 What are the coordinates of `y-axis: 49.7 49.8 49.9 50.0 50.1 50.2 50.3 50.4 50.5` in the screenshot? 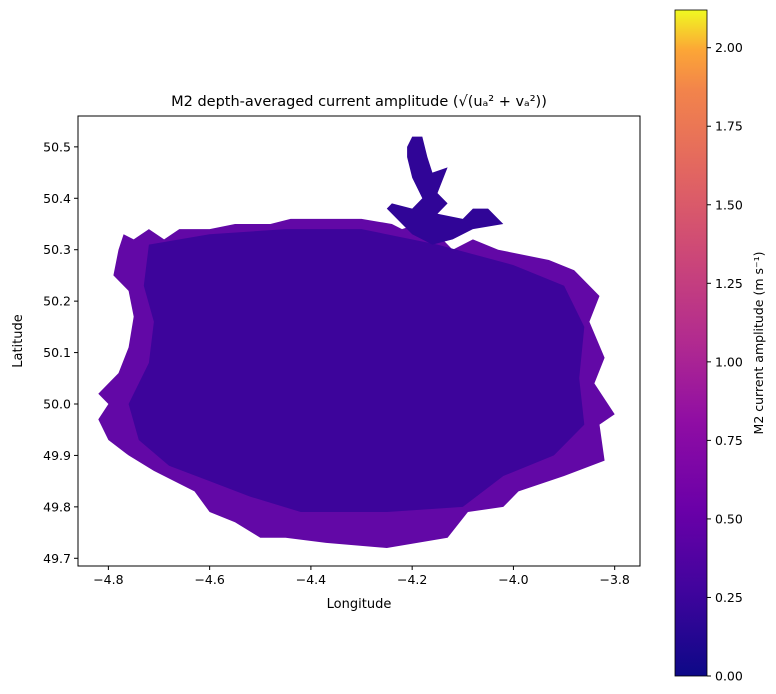 It's located at (60, 352).